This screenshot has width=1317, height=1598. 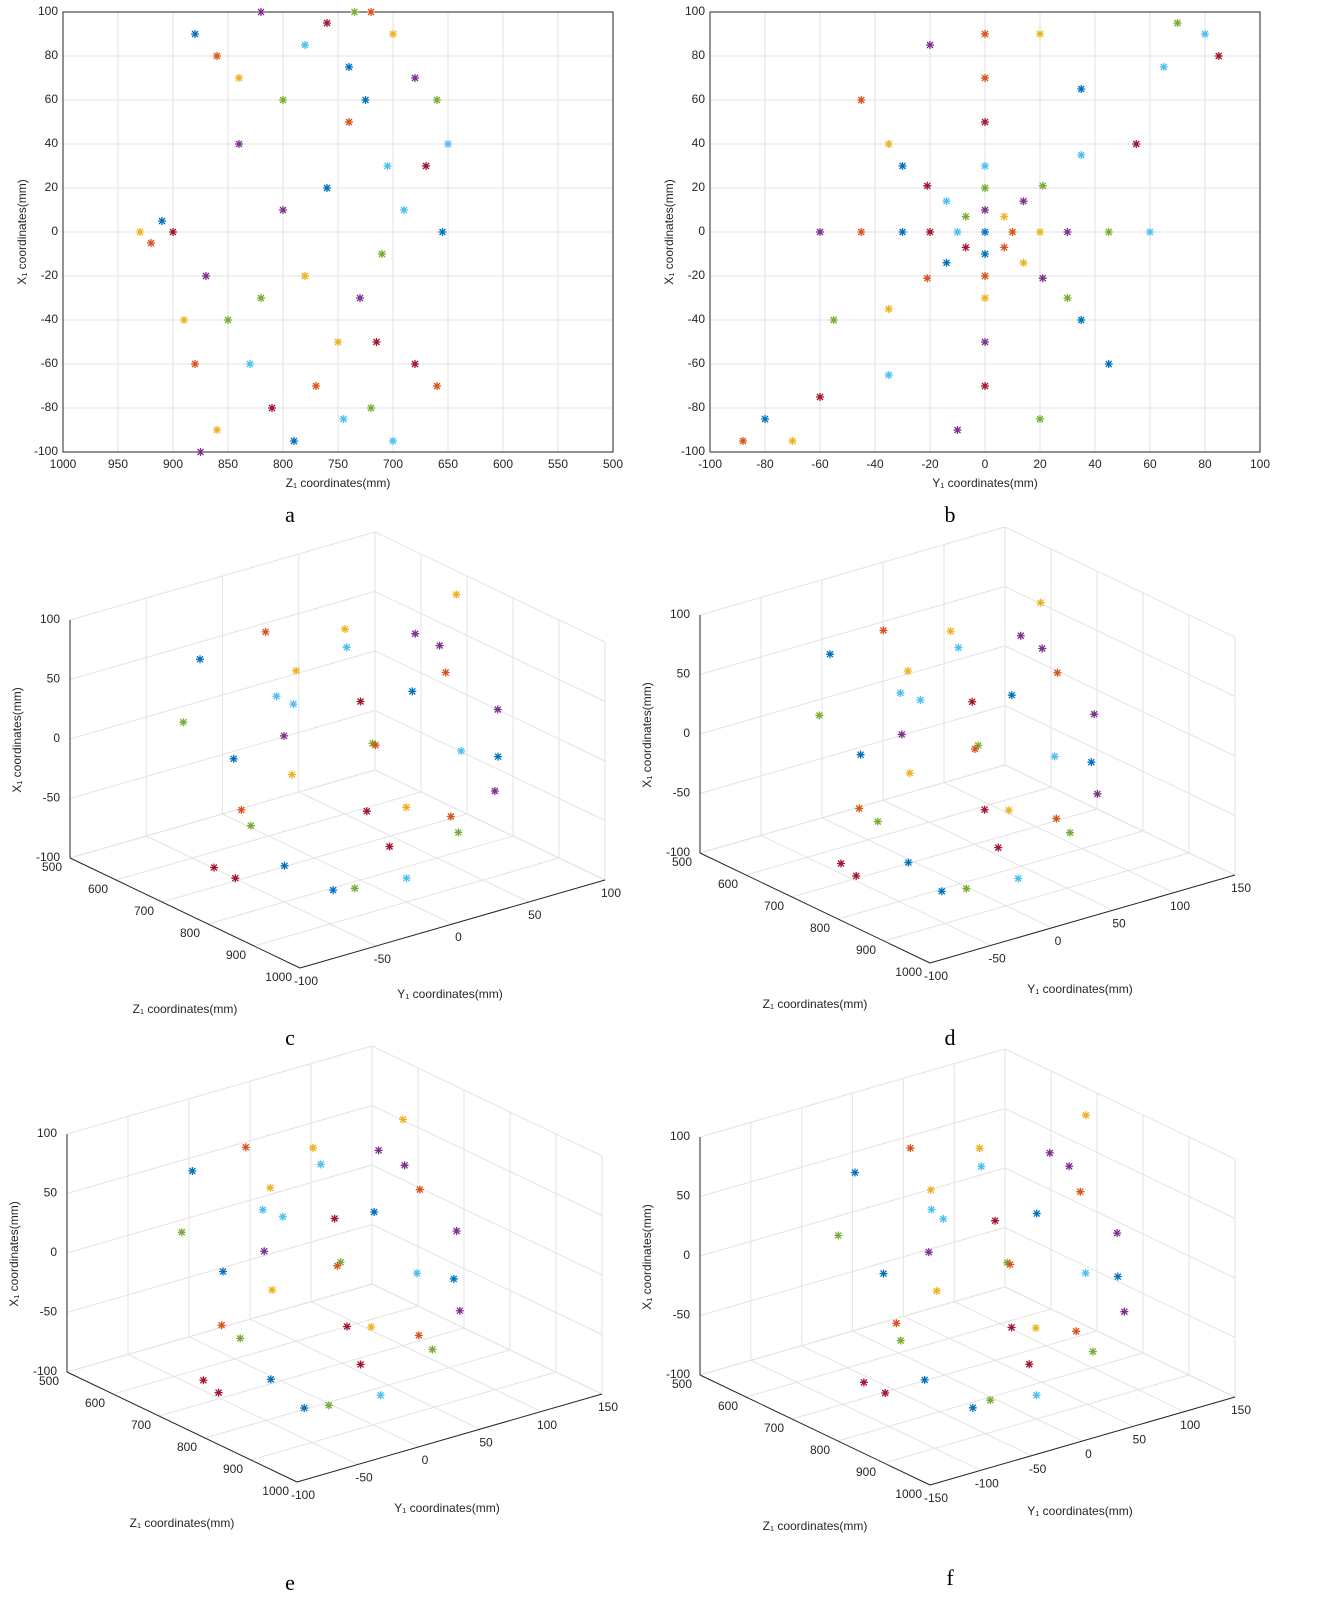 I want to click on x-tick-label: 950, so click(x=118, y=464).